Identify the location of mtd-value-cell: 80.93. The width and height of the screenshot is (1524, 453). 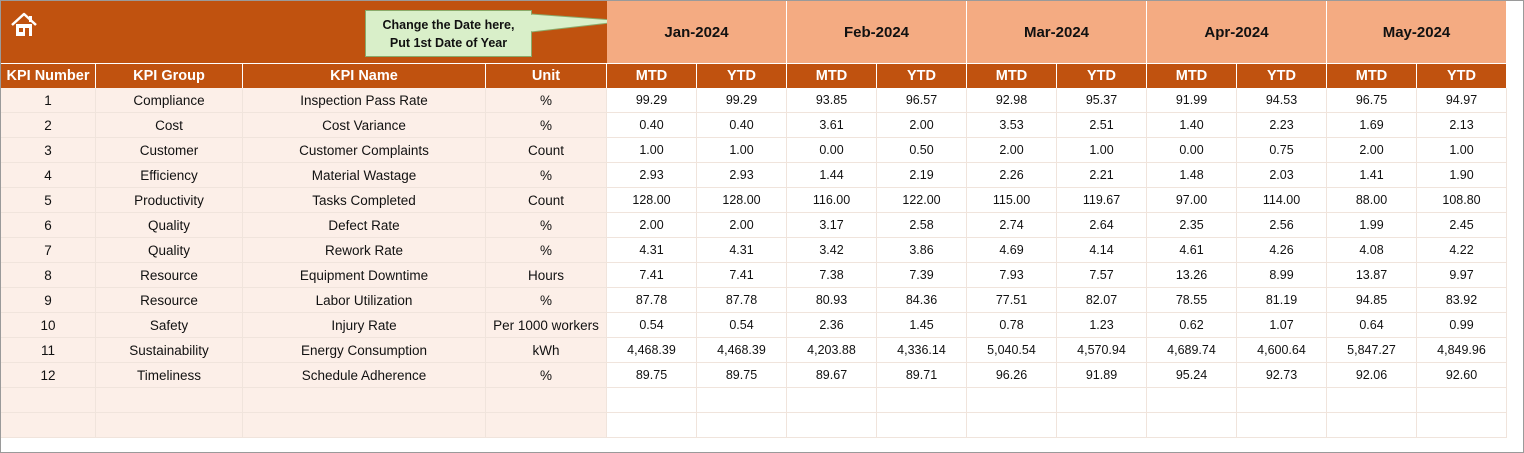
(832, 300).